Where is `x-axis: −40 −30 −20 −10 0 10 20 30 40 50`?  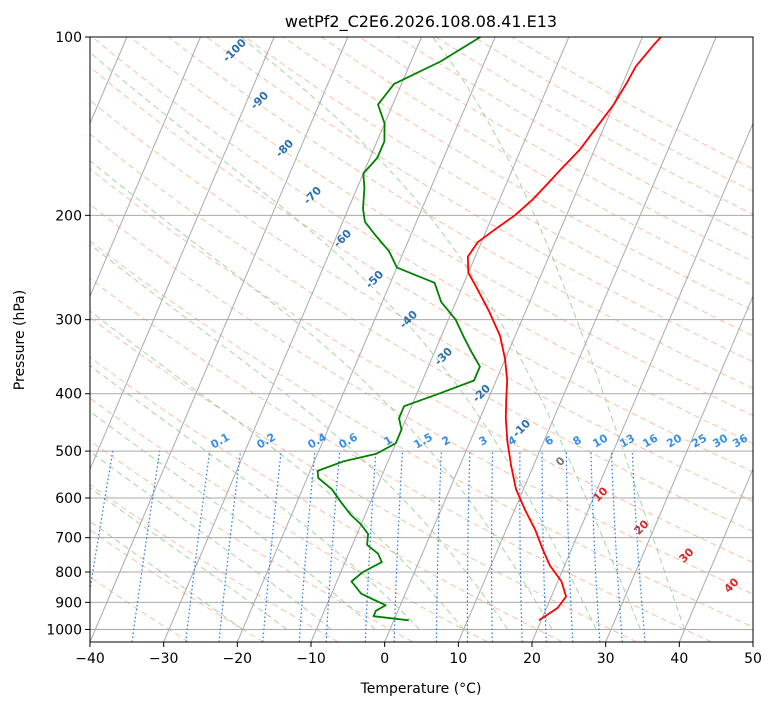
x-axis: −40 −30 −20 −10 0 10 20 30 40 50 is located at coordinates (418, 654).